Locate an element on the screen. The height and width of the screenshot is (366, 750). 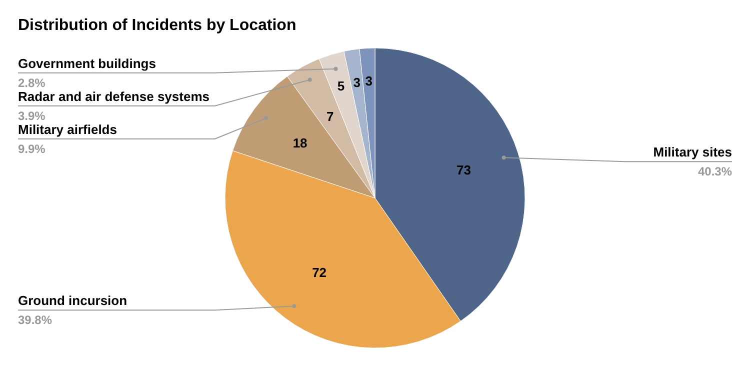
data-label: 73 is located at coordinates (463, 170).